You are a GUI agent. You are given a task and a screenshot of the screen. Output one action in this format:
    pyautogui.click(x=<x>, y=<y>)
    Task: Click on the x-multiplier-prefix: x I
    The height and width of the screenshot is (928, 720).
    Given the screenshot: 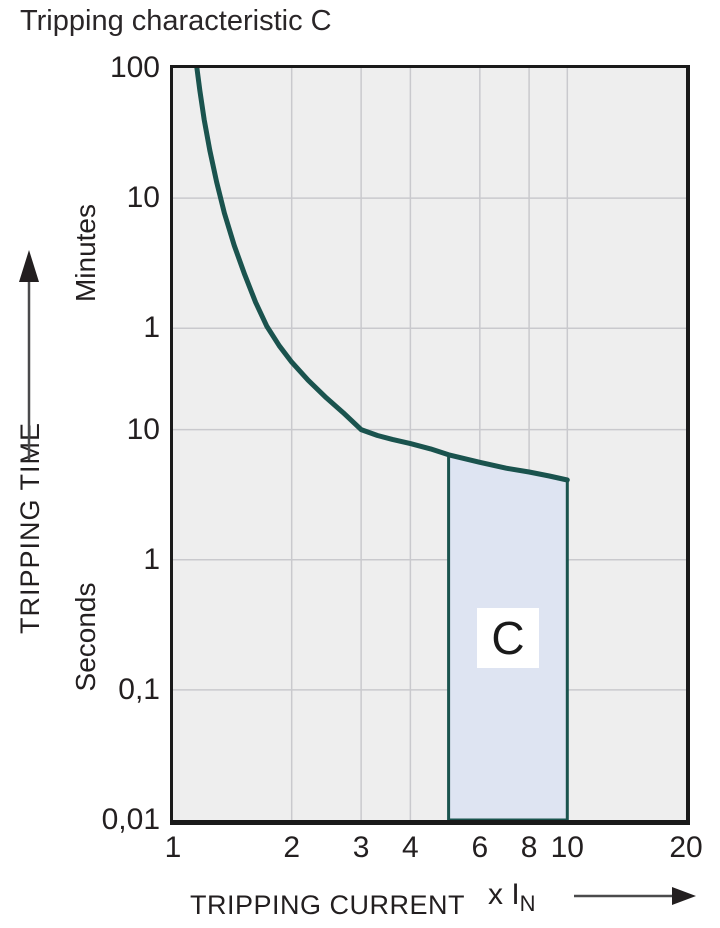 What is the action you would take?
    pyautogui.click(x=504, y=894)
    